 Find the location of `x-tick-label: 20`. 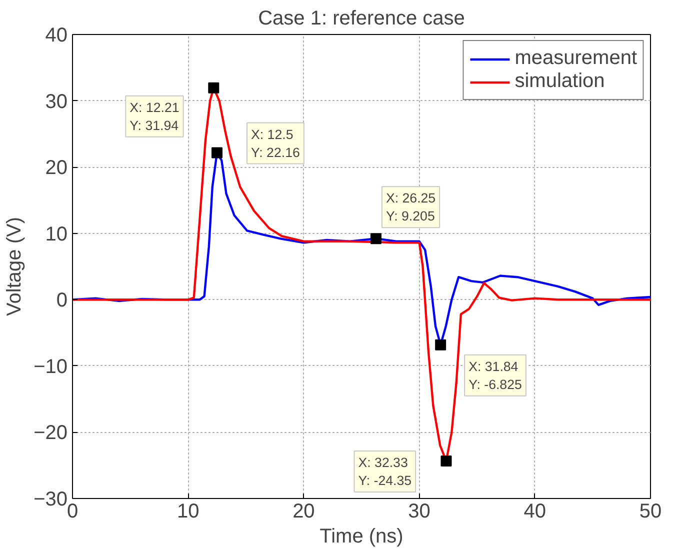

x-tick-label: 20 is located at coordinates (303, 511).